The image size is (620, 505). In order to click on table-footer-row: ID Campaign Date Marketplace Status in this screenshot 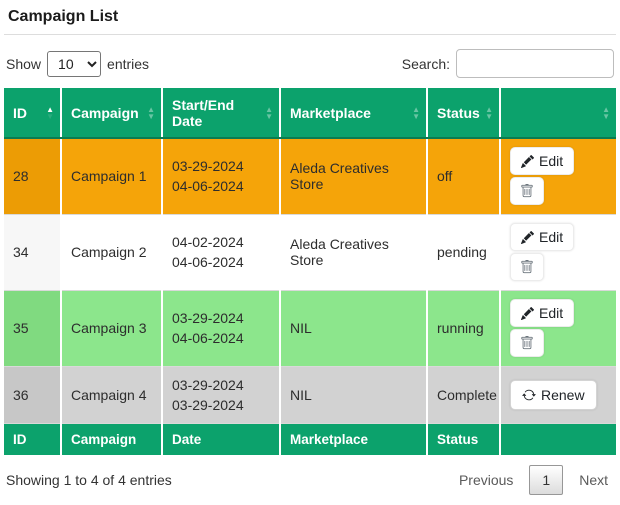, I will do `click(310, 439)`.